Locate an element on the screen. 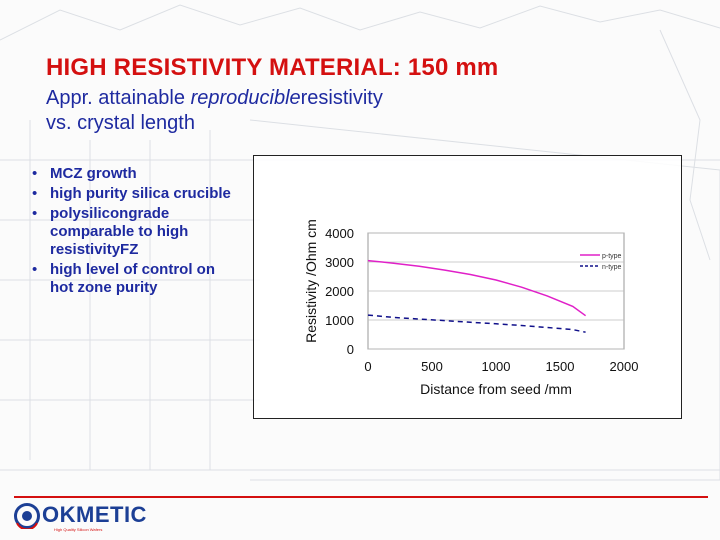 The height and width of the screenshot is (540, 720). bullet-item: • MCZ growth is located at coordinates (135, 174).